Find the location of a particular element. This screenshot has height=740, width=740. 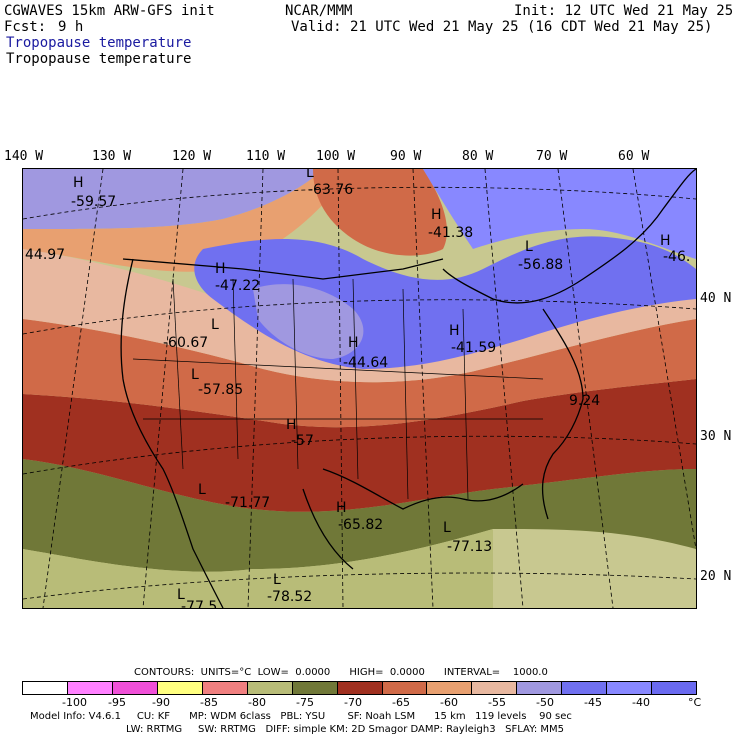

lon-label: 130 W is located at coordinates (112, 156).